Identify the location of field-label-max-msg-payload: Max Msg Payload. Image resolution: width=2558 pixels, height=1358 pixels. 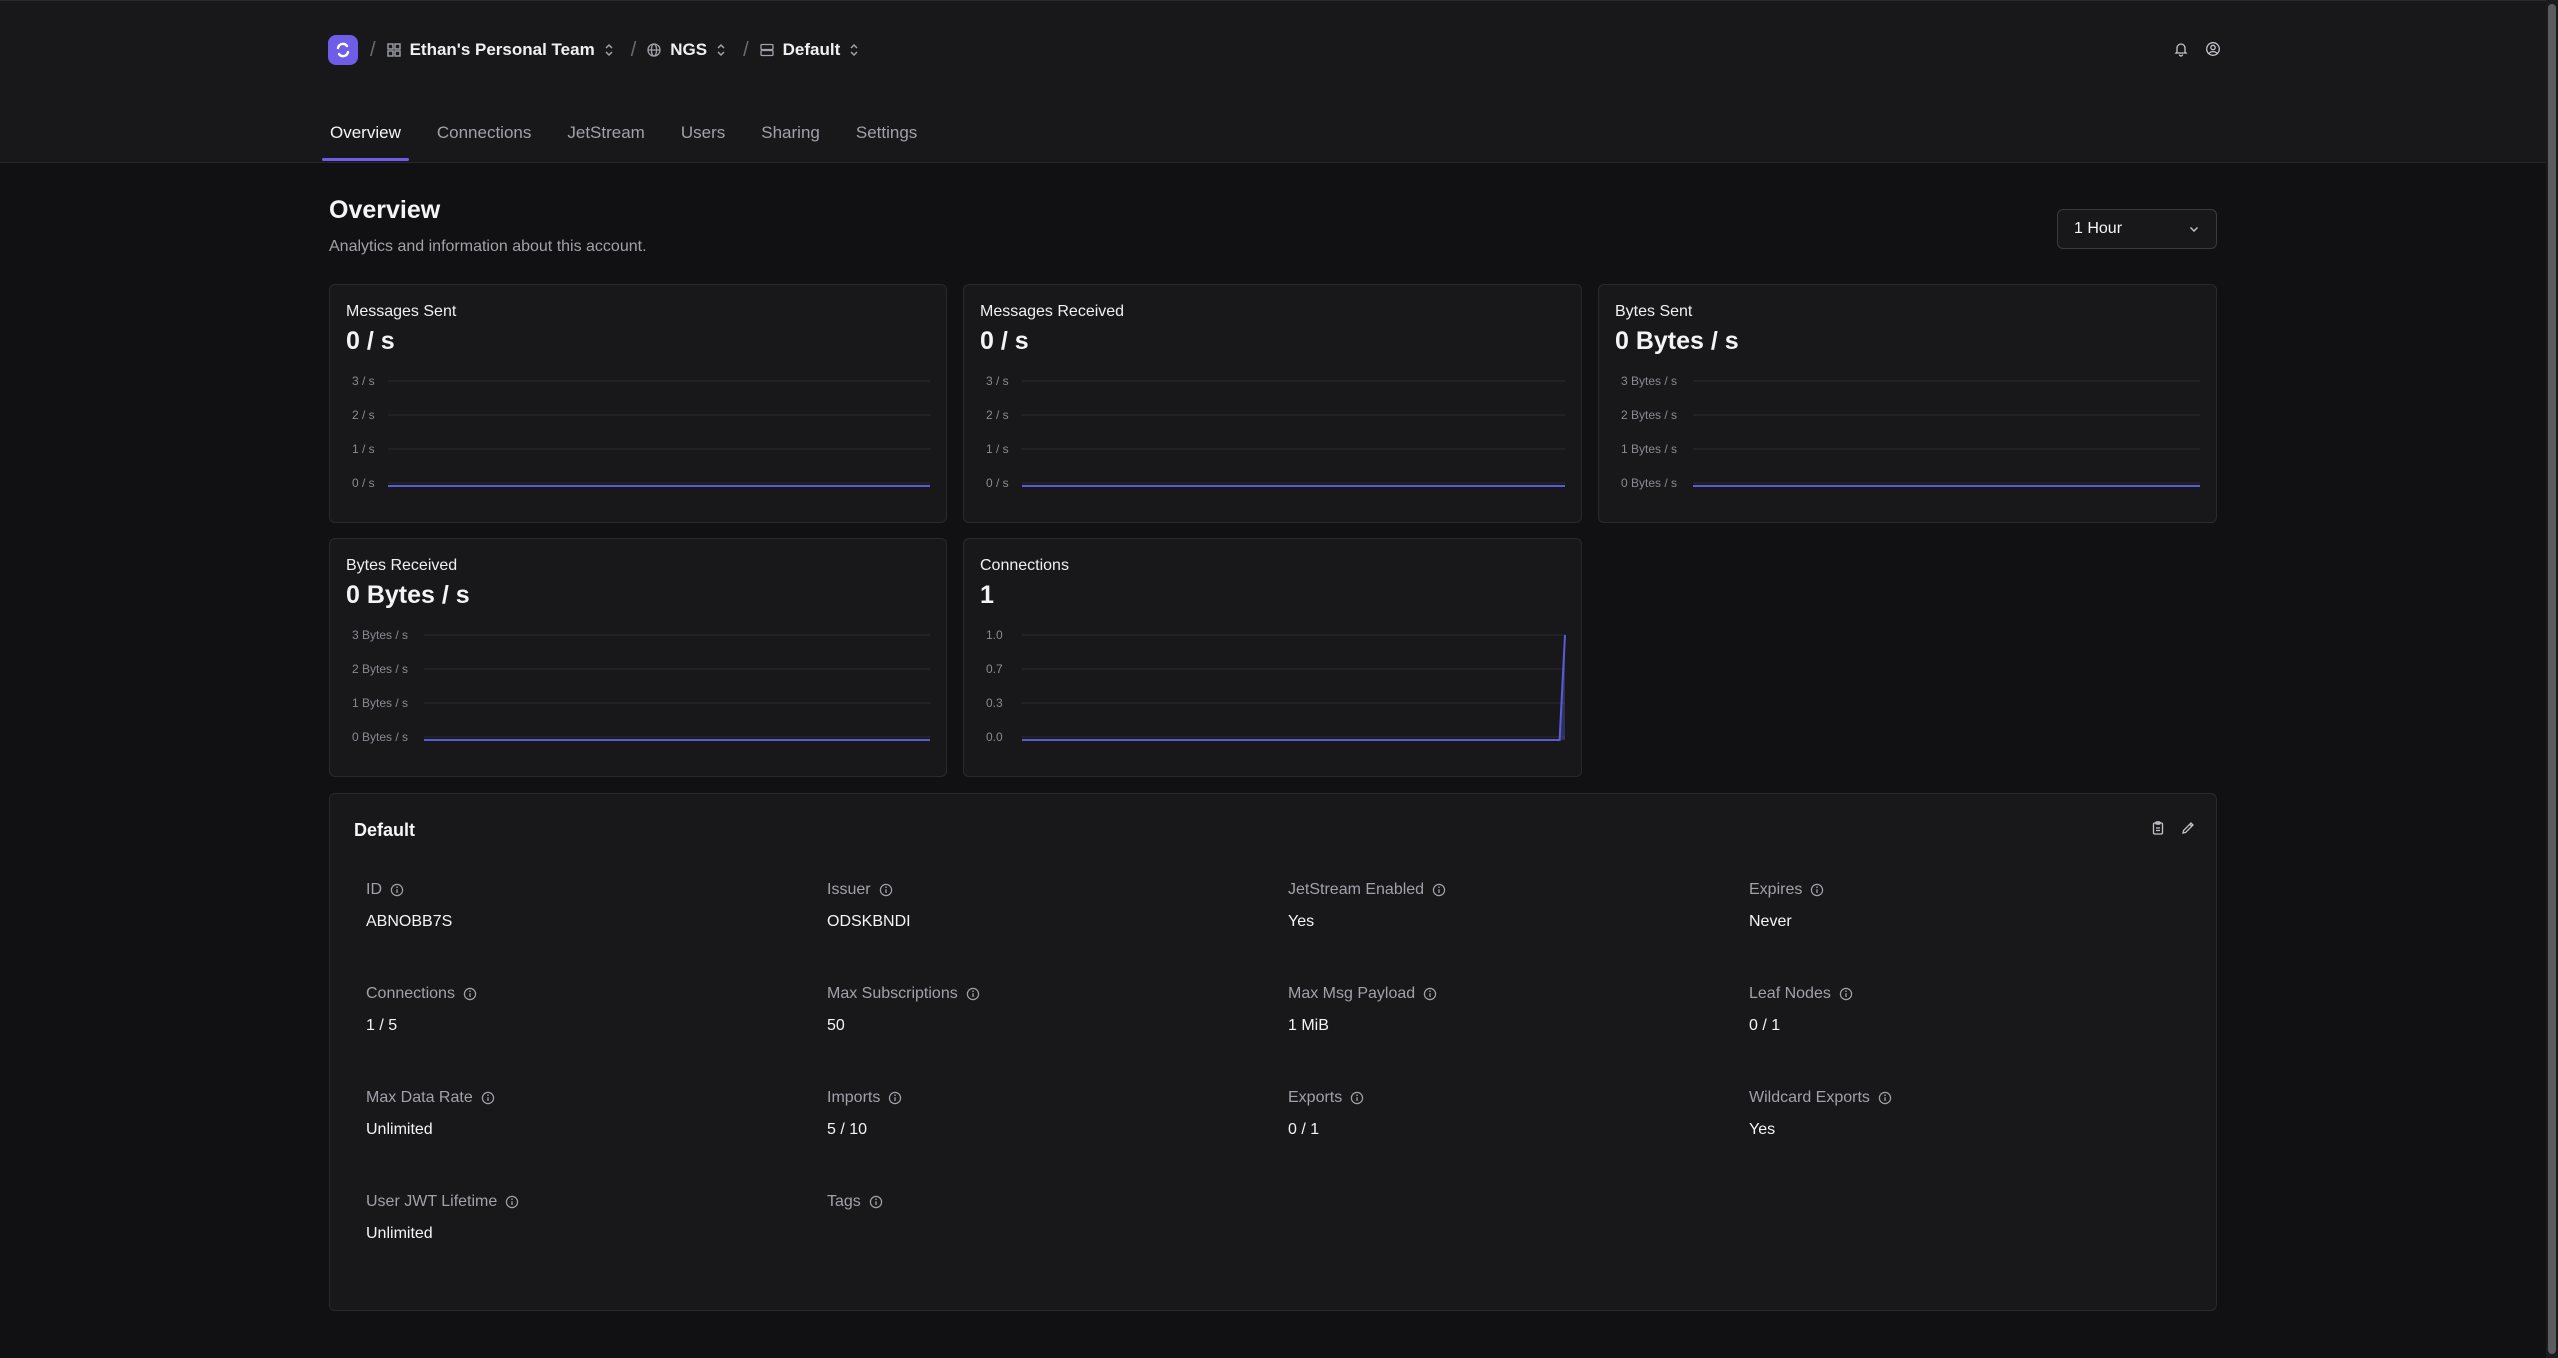
(1498, 994).